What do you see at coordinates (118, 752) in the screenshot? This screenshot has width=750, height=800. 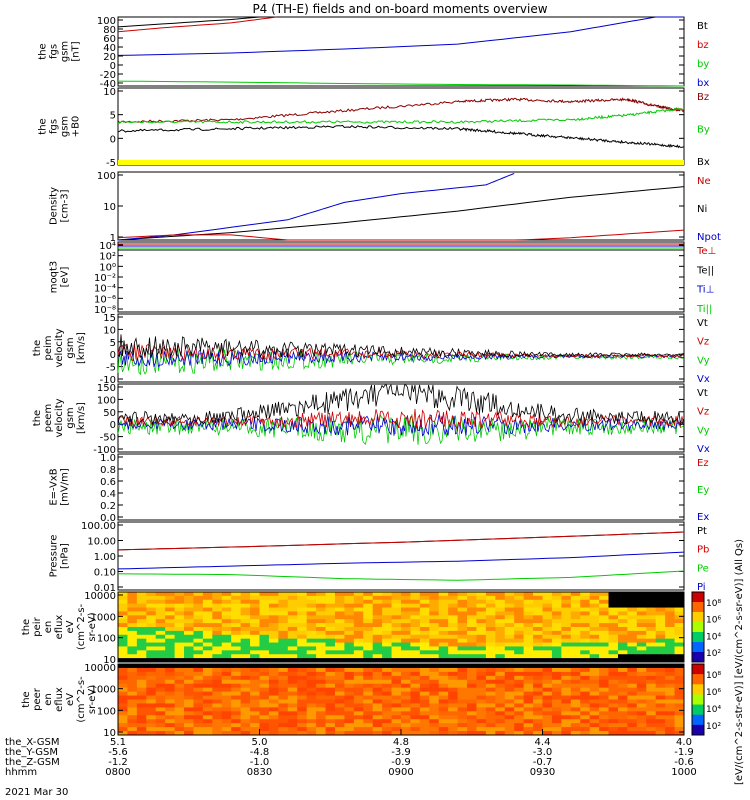 I see `xaxis-value: -5.6` at bounding box center [118, 752].